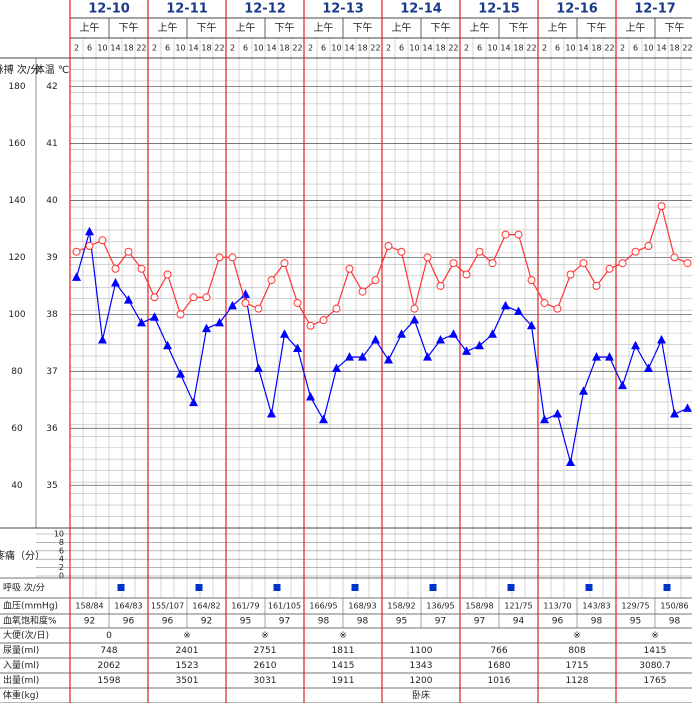 The image size is (692, 703). I want to click on daily-value: 0, so click(109, 636).